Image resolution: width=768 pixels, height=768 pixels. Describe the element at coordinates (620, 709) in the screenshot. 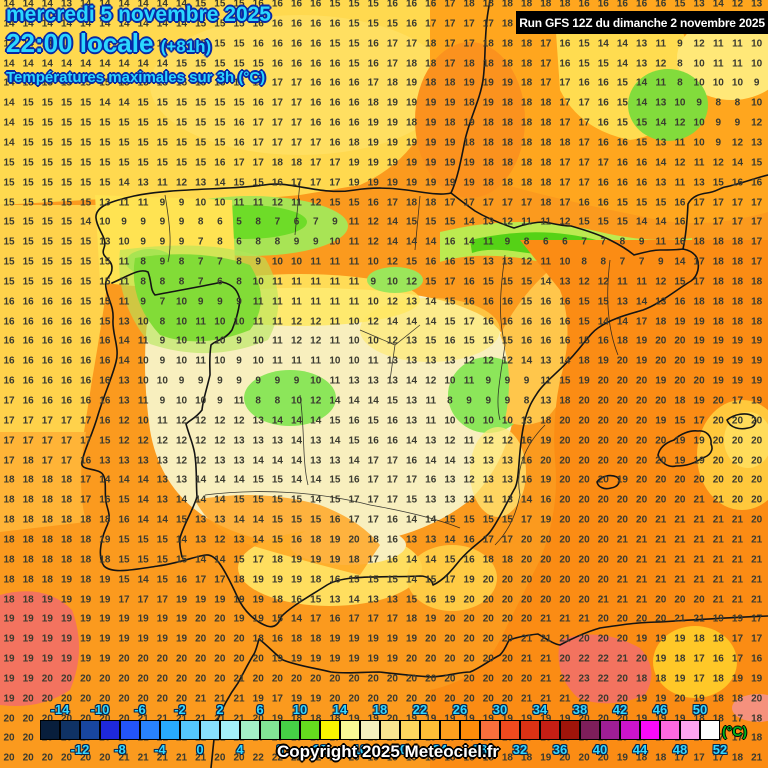

I see `colorbar-tick-label: 42` at that location.